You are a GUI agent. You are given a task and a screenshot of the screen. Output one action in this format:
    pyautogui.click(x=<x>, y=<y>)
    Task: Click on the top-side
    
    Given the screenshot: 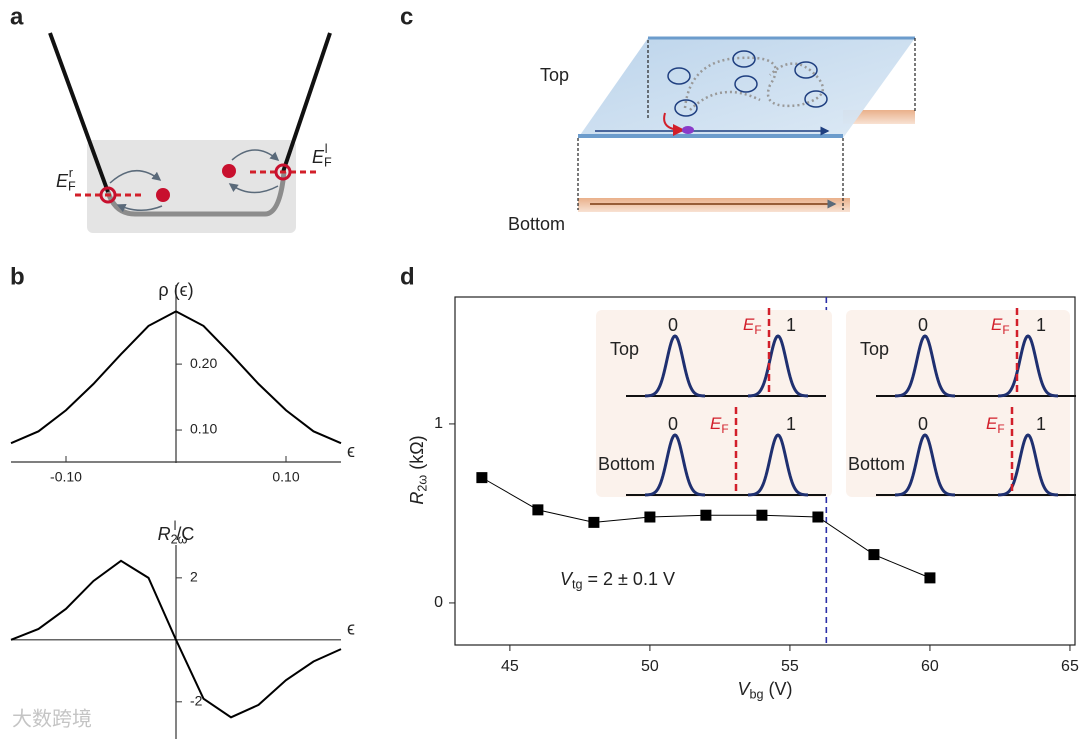 What is the action you would take?
    pyautogui.click(x=879, y=117)
    